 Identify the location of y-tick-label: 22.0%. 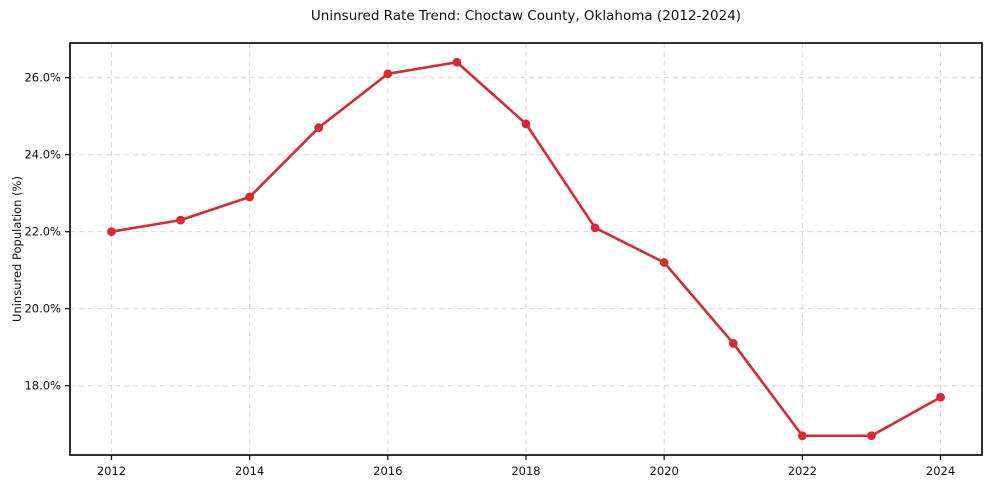
(42, 232).